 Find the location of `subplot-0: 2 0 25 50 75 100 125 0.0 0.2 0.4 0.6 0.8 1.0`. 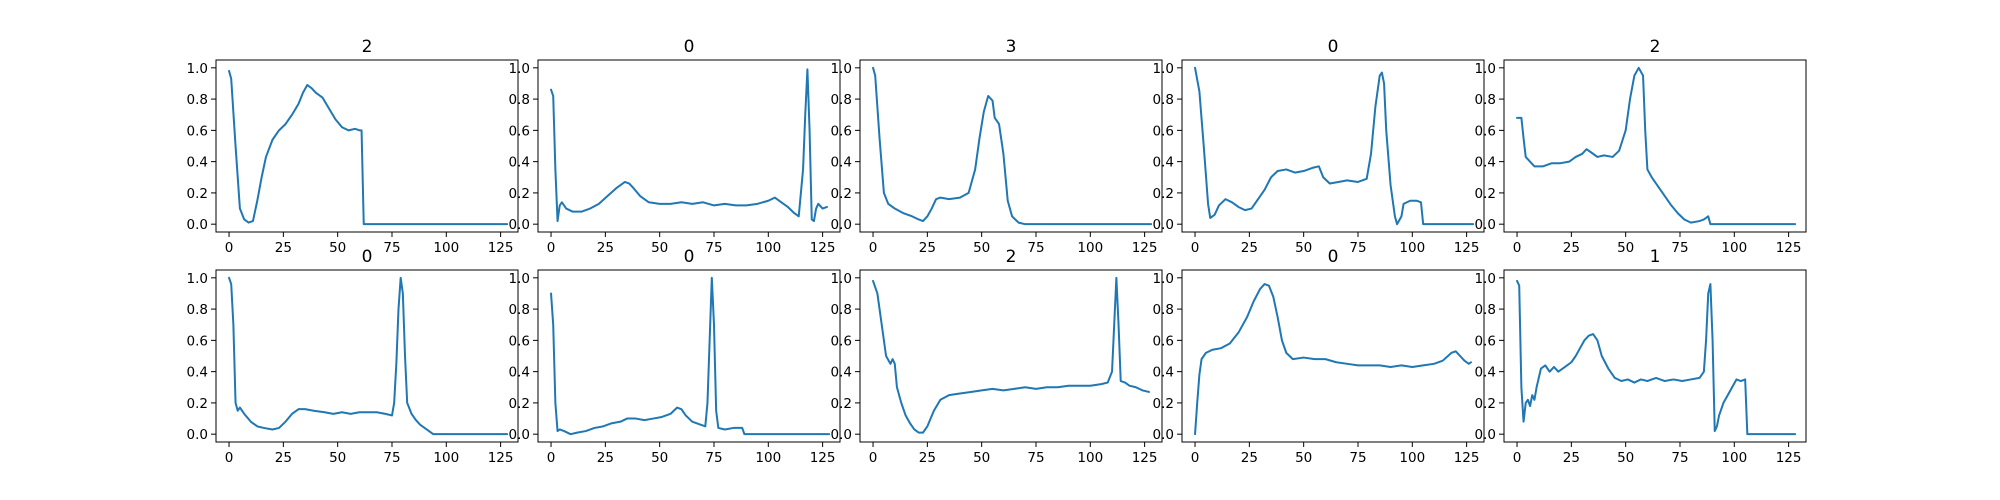

subplot-0: 2 0 25 50 75 100 125 0.0 0.2 0.4 0.6 0.8 1.0 is located at coordinates (353, 146).